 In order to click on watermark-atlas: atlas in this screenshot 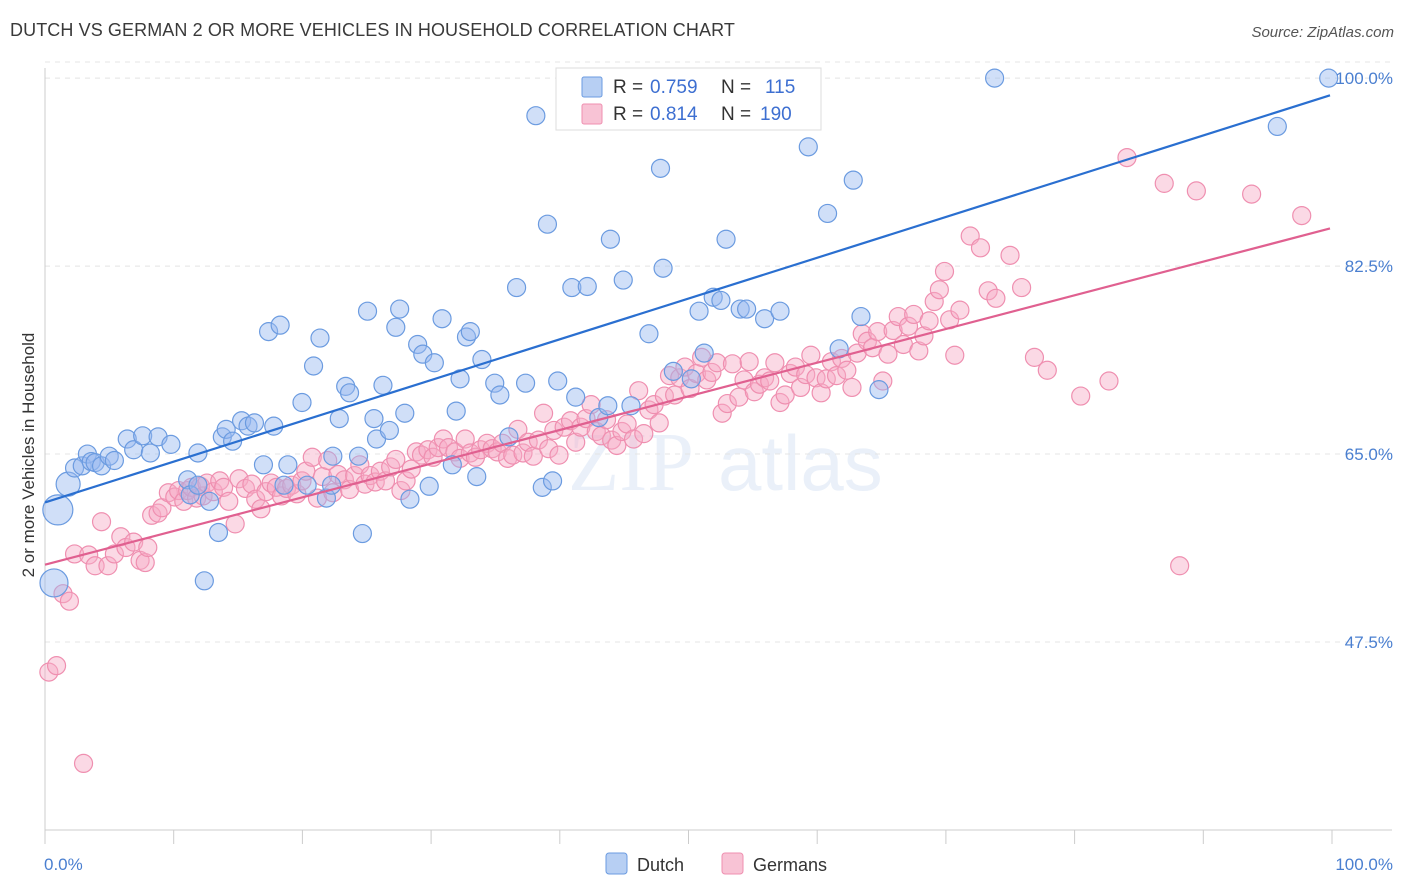, I will do `click(800, 463)`.